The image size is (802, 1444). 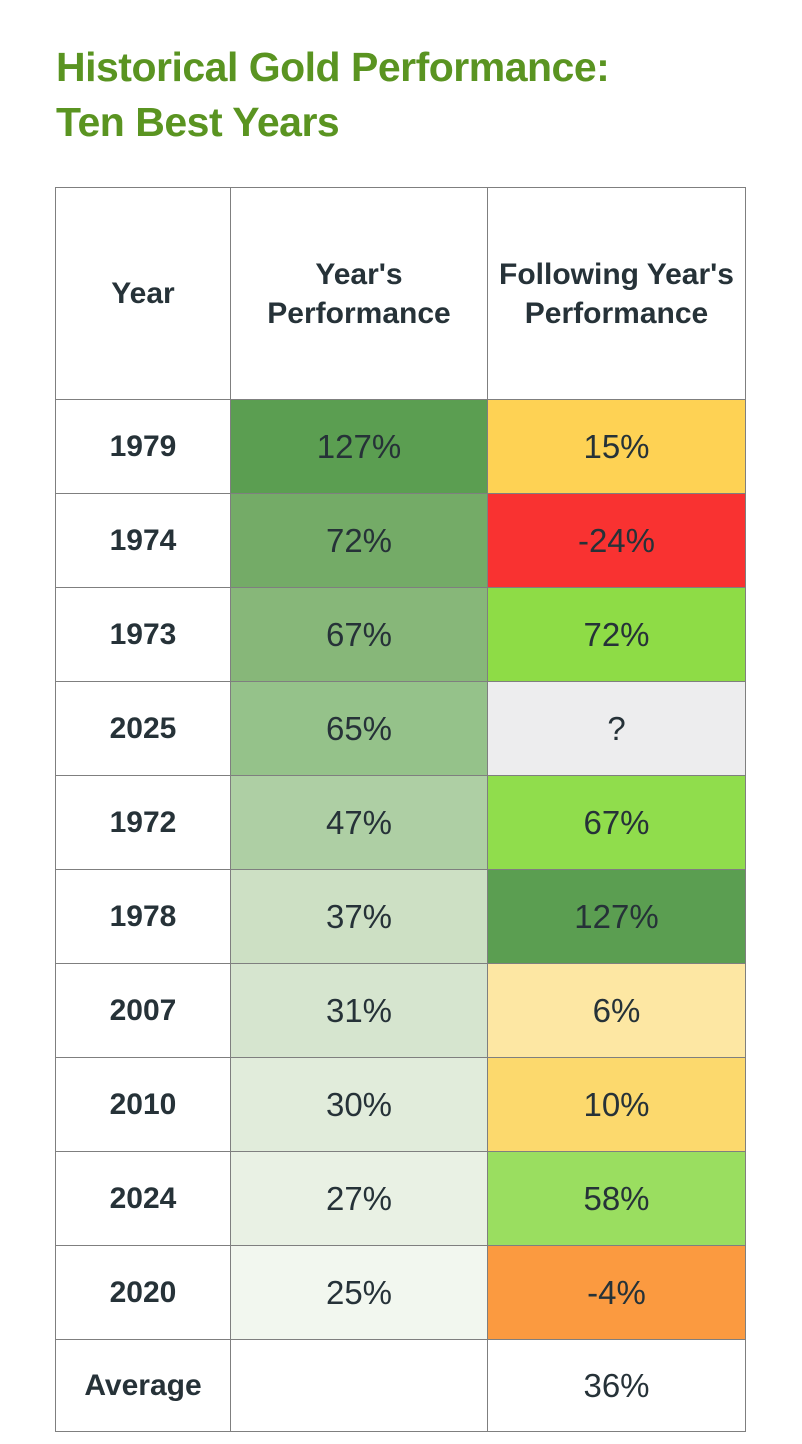 I want to click on table-row: 1978 37% 127%, so click(x=400, y=917).